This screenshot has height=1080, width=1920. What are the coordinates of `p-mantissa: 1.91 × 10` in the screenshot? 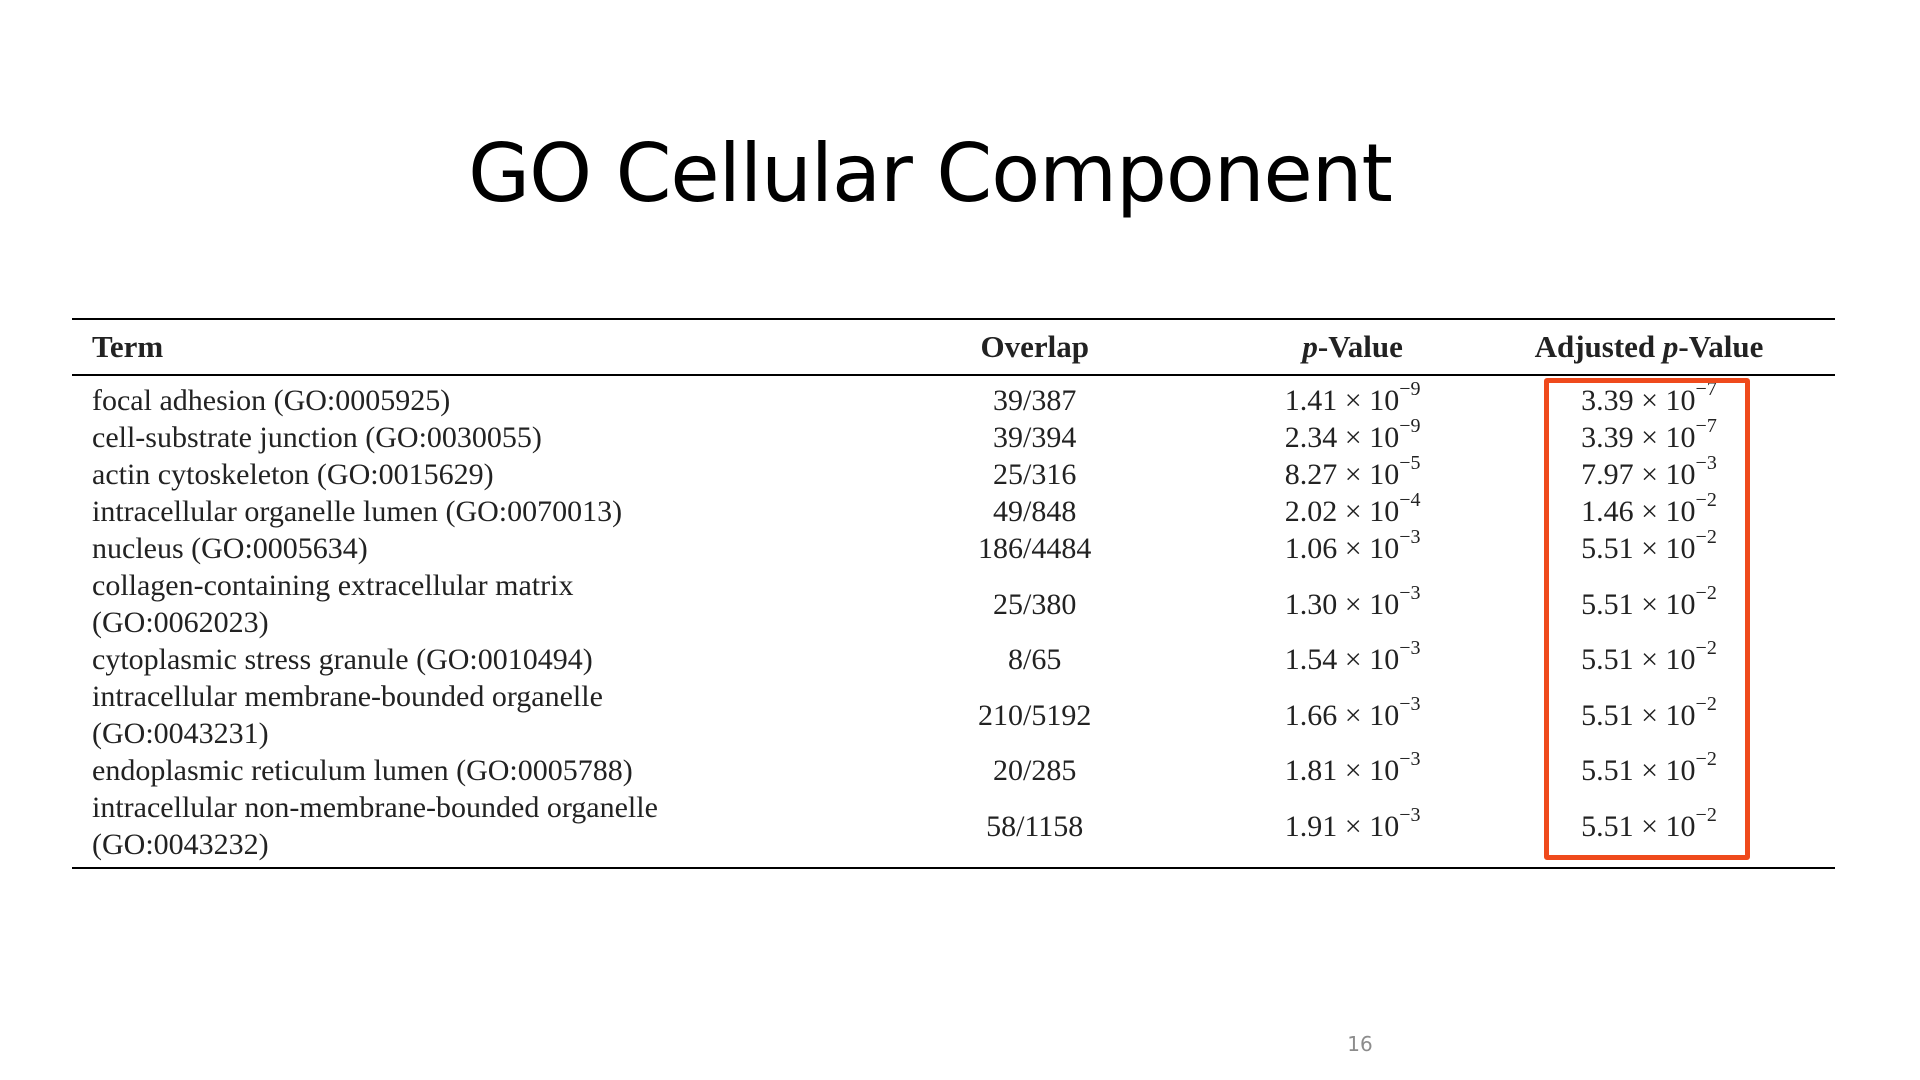 It's located at (1342, 826).